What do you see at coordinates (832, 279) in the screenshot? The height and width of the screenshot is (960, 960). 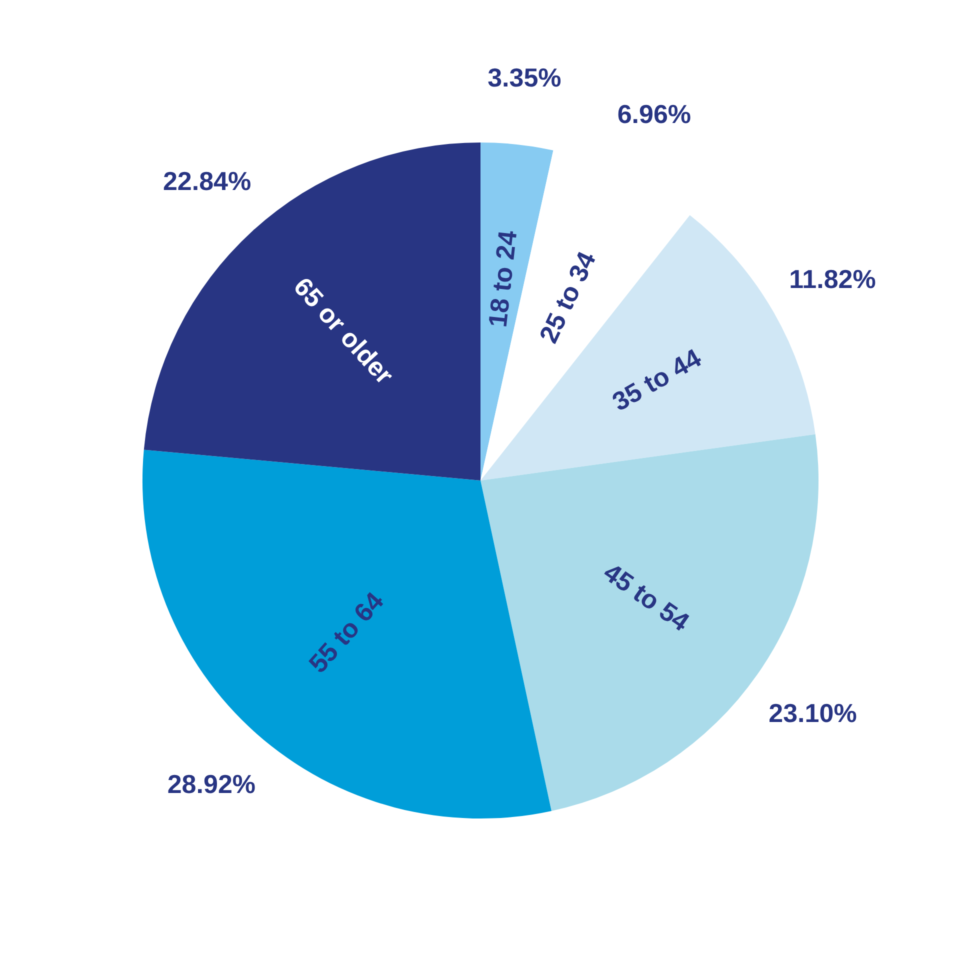 I see `data-label: 11.82%` at bounding box center [832, 279].